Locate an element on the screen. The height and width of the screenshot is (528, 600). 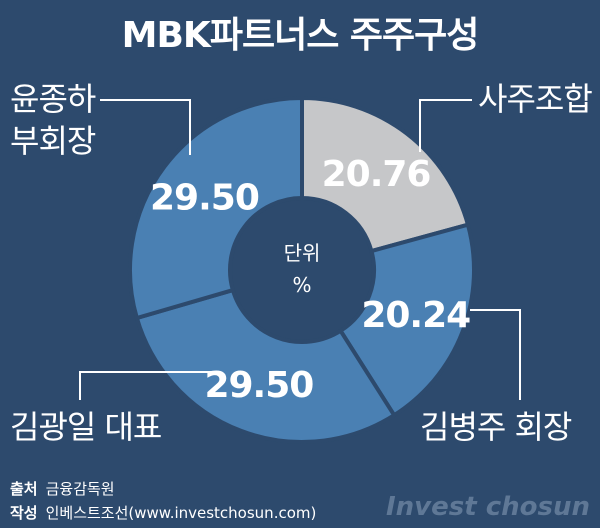
credit-text: 인베스트조선(www.investchosun.com) is located at coordinates (181, 513).